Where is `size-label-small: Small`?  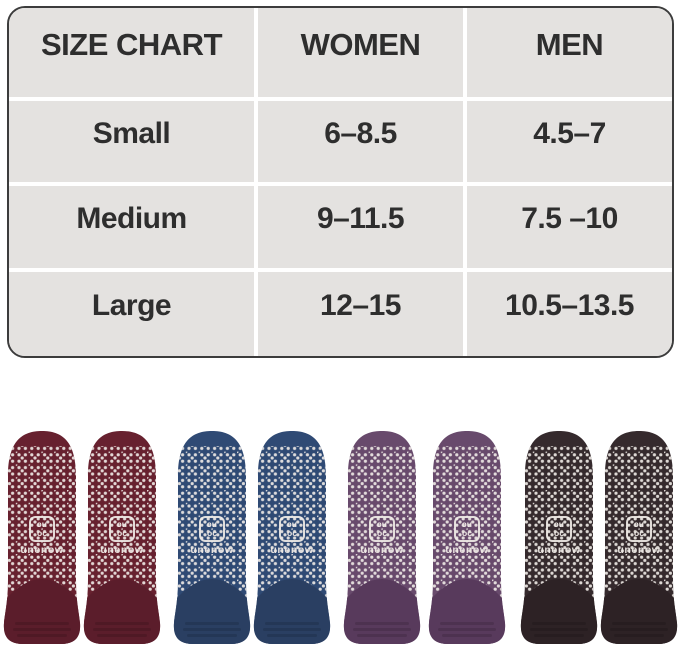 size-label-small: Small is located at coordinates (131, 141).